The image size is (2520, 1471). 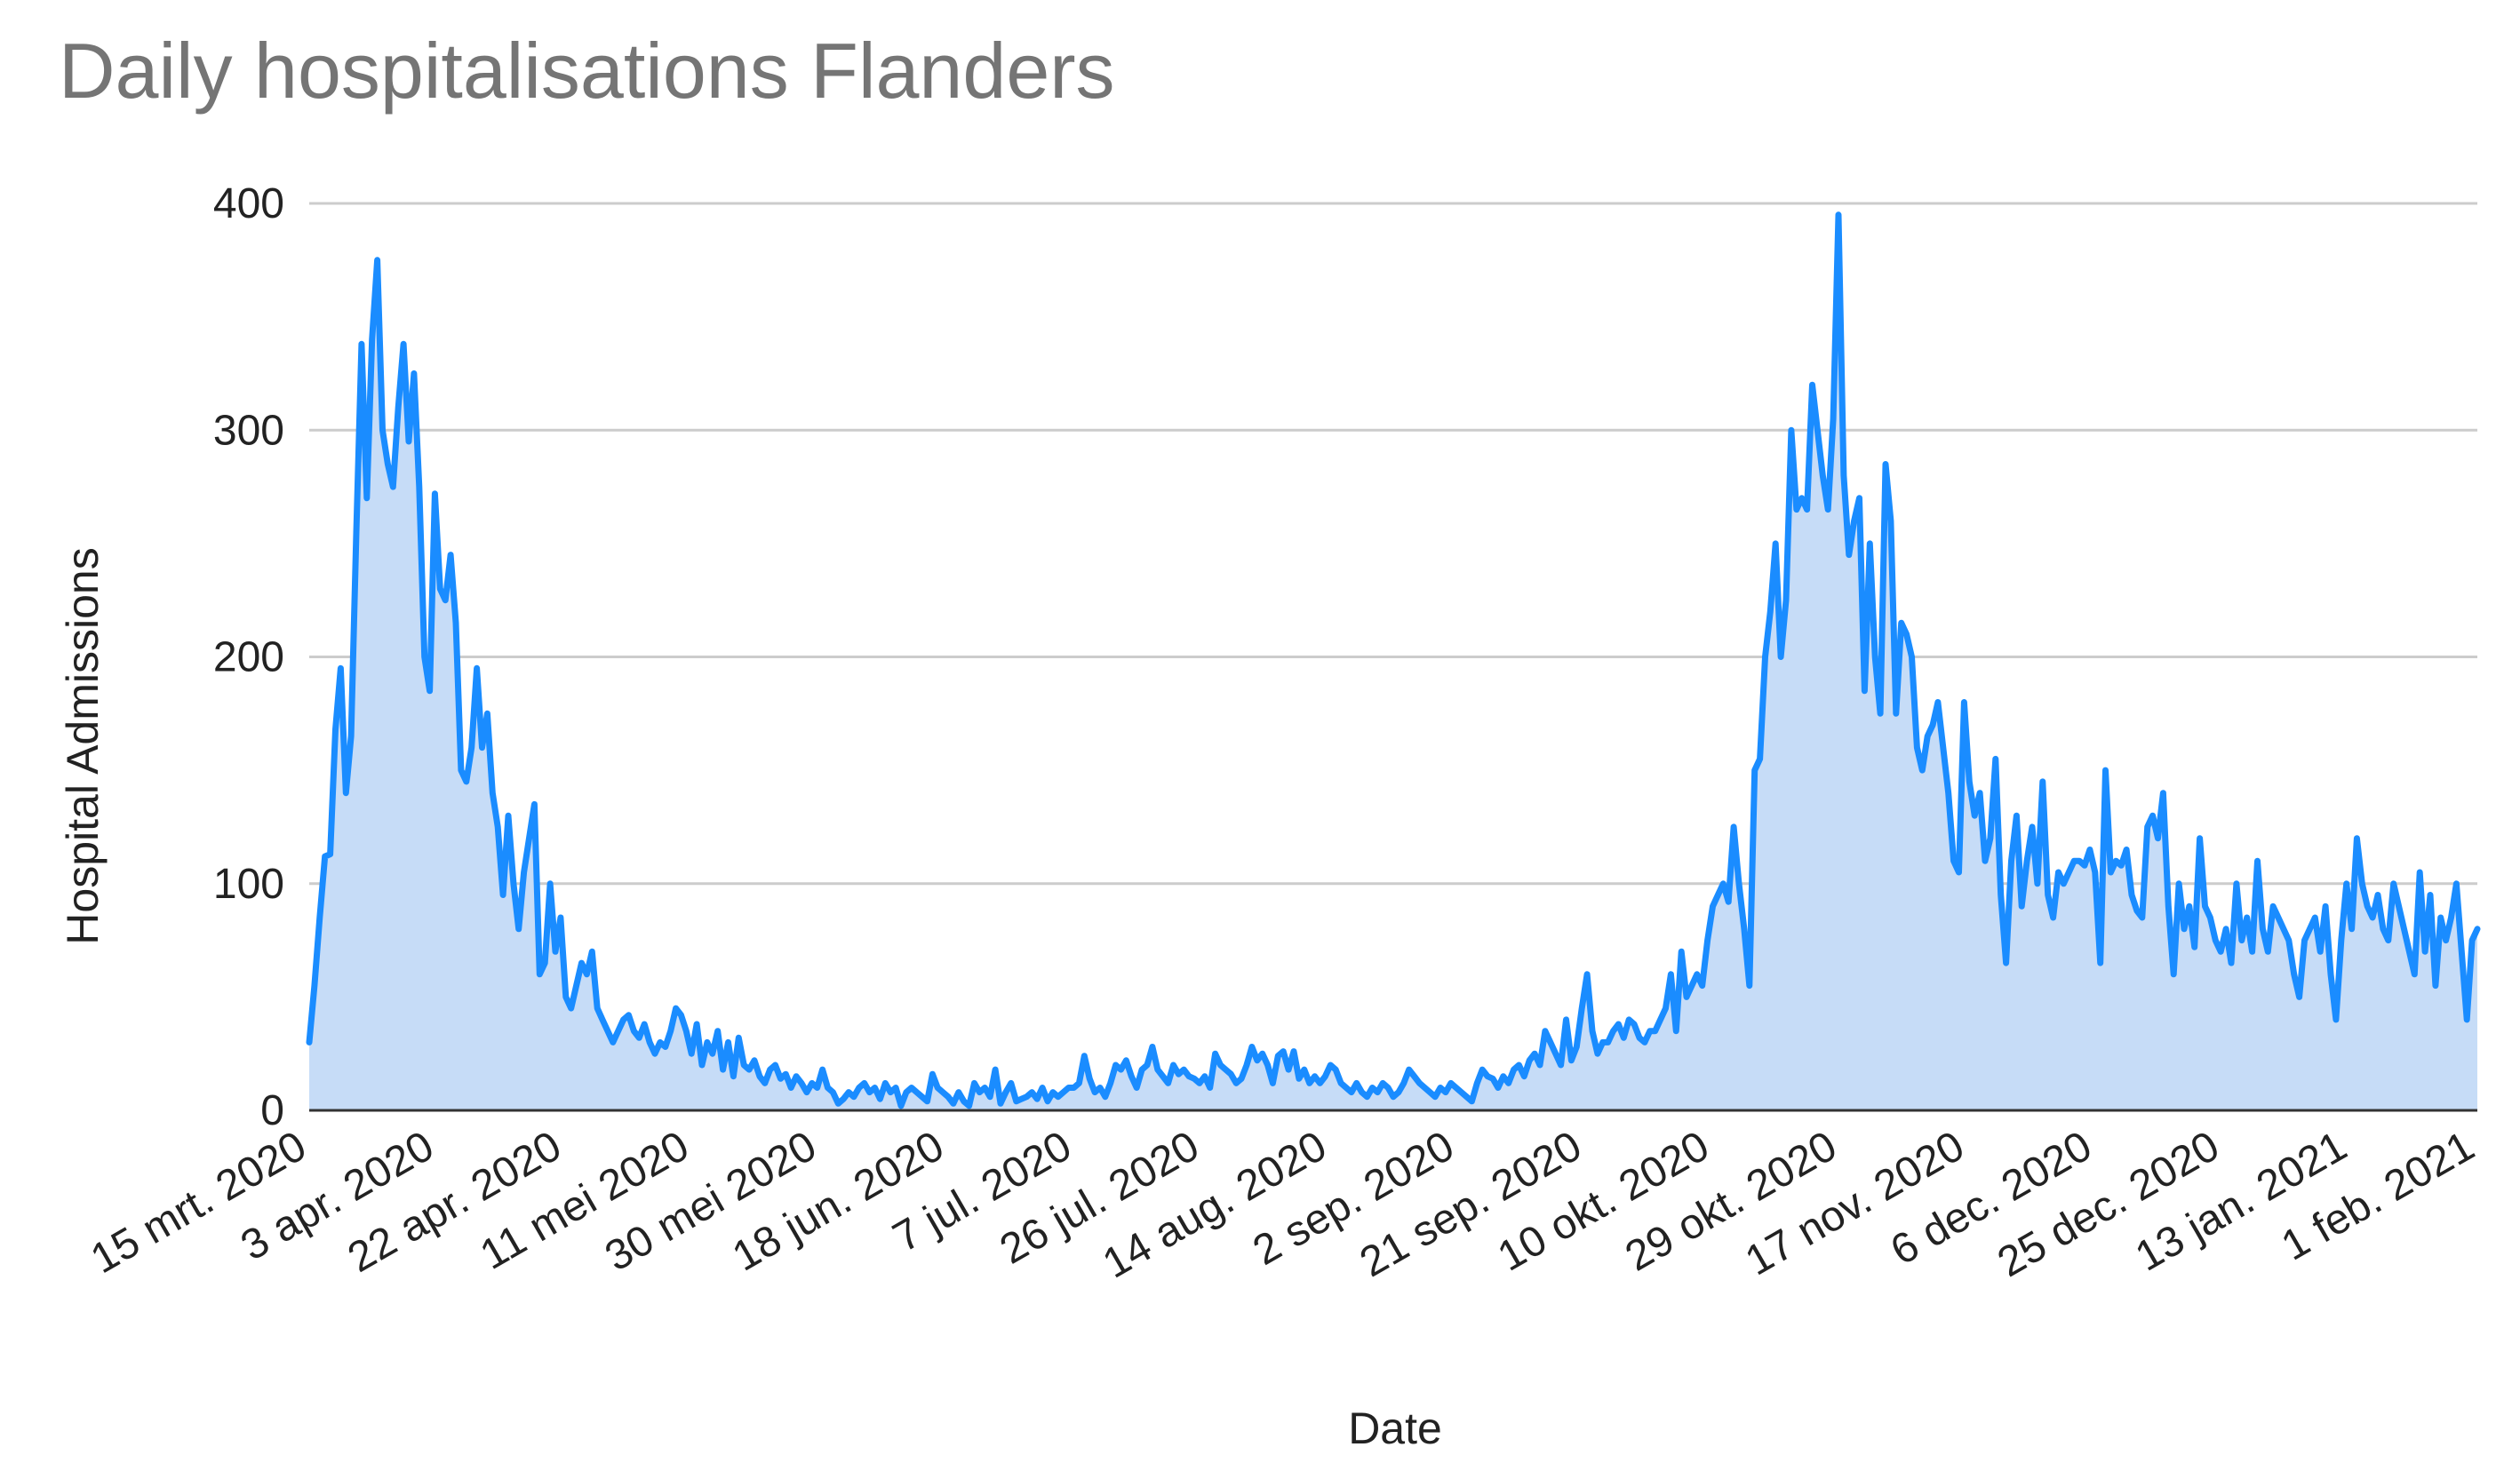 I want to click on chart-title: Daily hospitalisations Flanders, so click(x=587, y=71).